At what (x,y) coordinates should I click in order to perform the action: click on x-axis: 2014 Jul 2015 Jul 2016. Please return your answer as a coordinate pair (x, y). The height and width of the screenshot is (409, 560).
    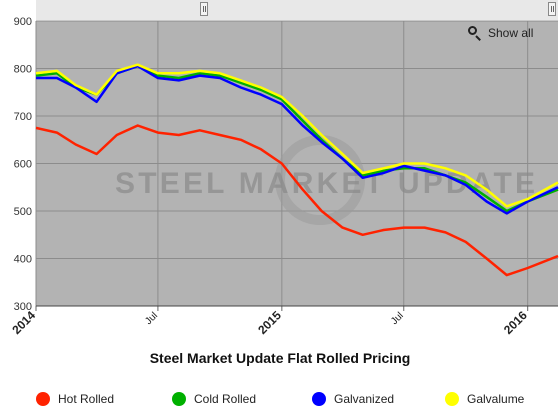
    Looking at the image, I should click on (283, 321).